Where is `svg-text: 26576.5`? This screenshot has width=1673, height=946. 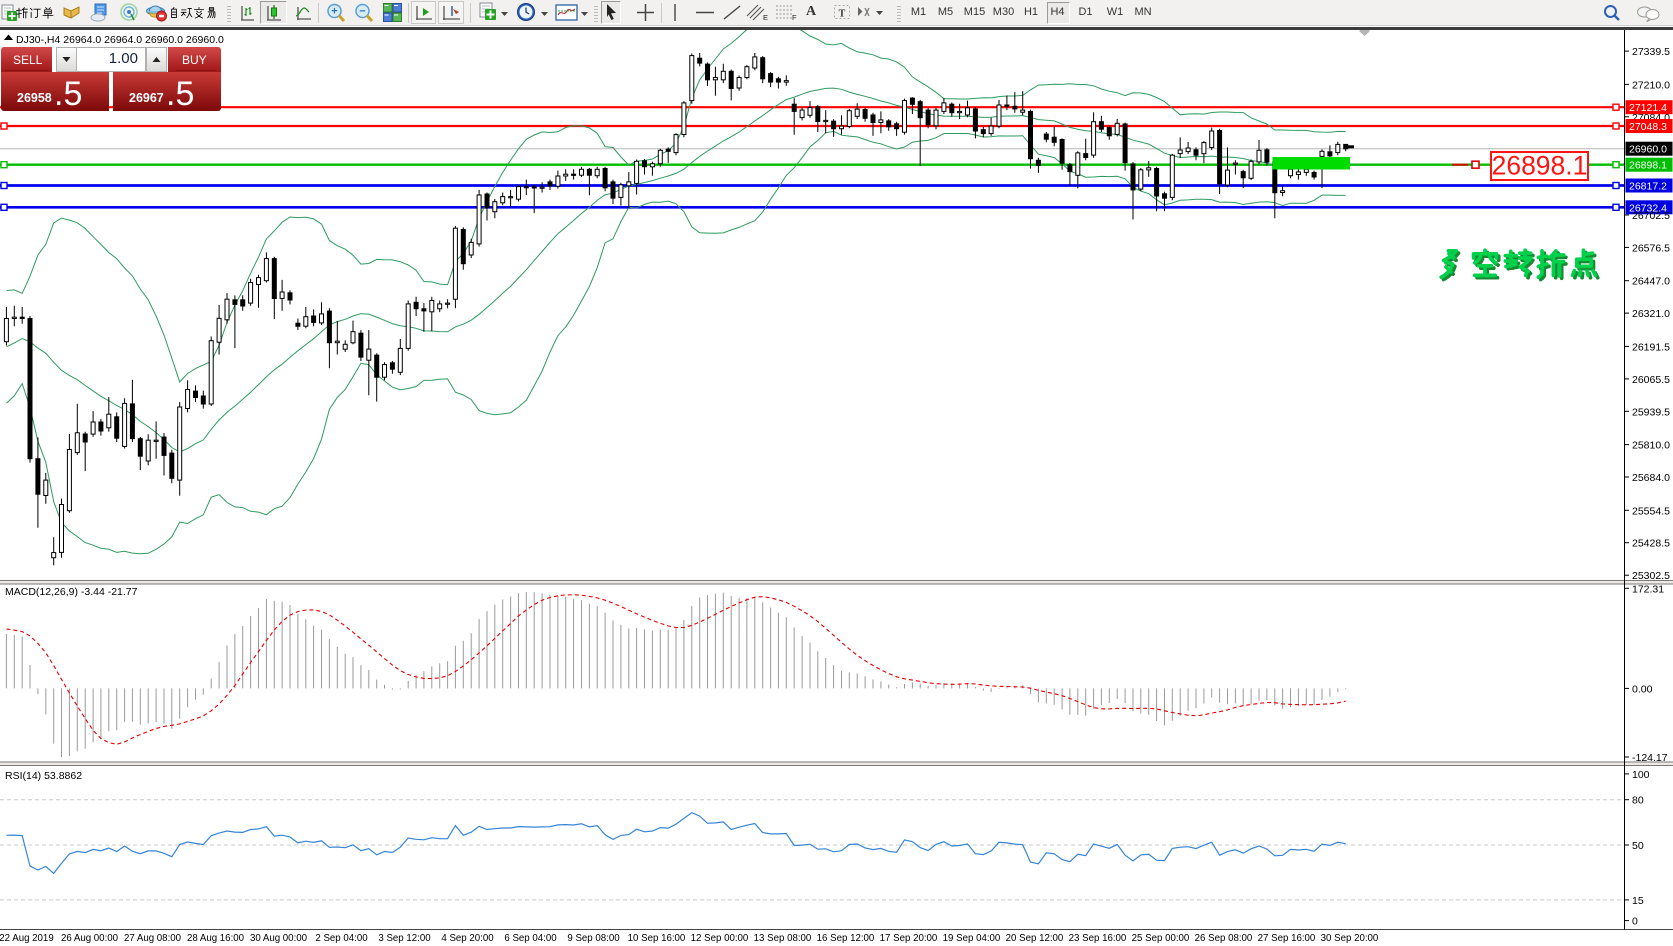 svg-text: 26576.5 is located at coordinates (1651, 248).